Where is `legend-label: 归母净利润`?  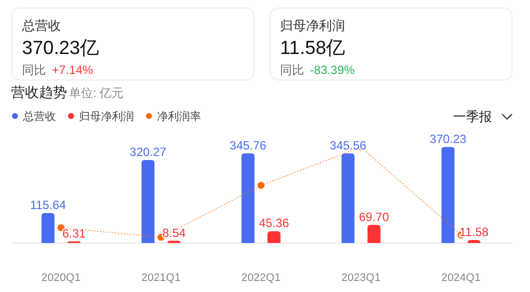
legend-label: 归母净利润 is located at coordinates (106, 116).